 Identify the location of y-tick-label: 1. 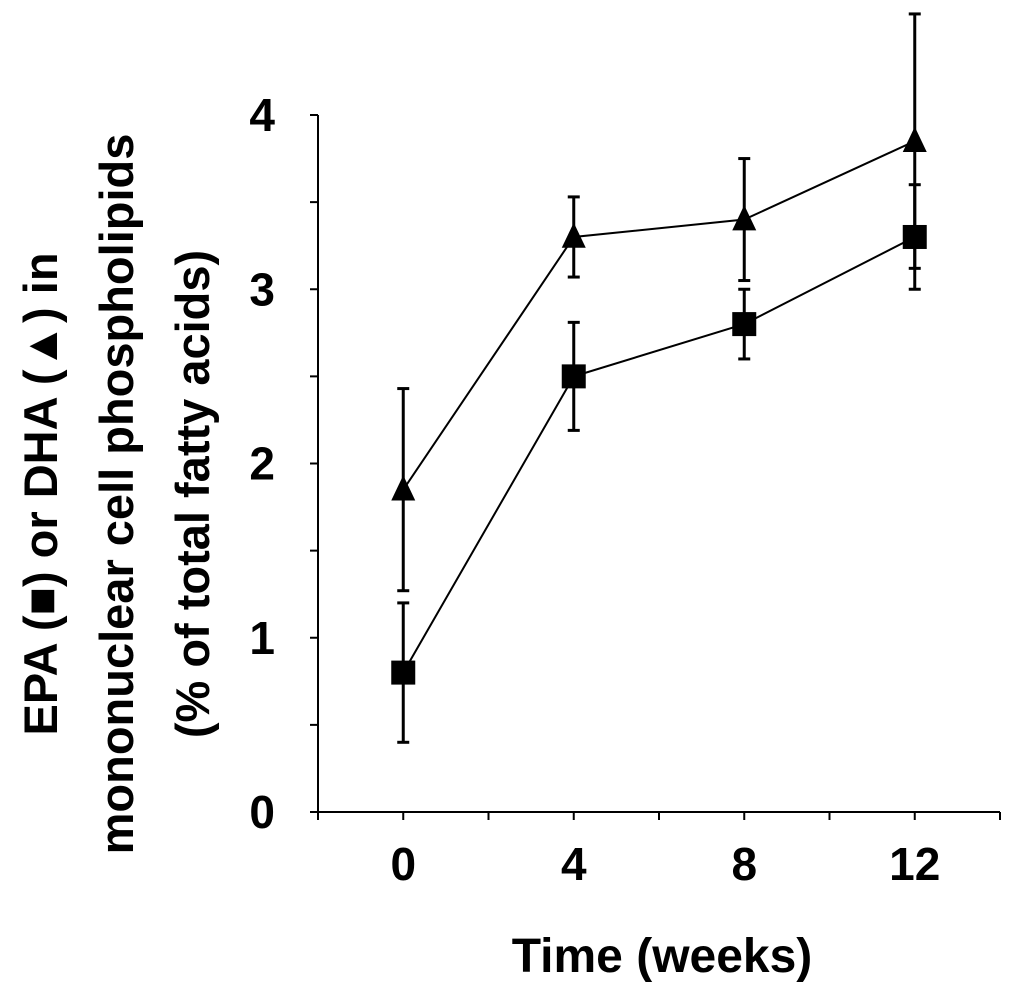
(262, 638).